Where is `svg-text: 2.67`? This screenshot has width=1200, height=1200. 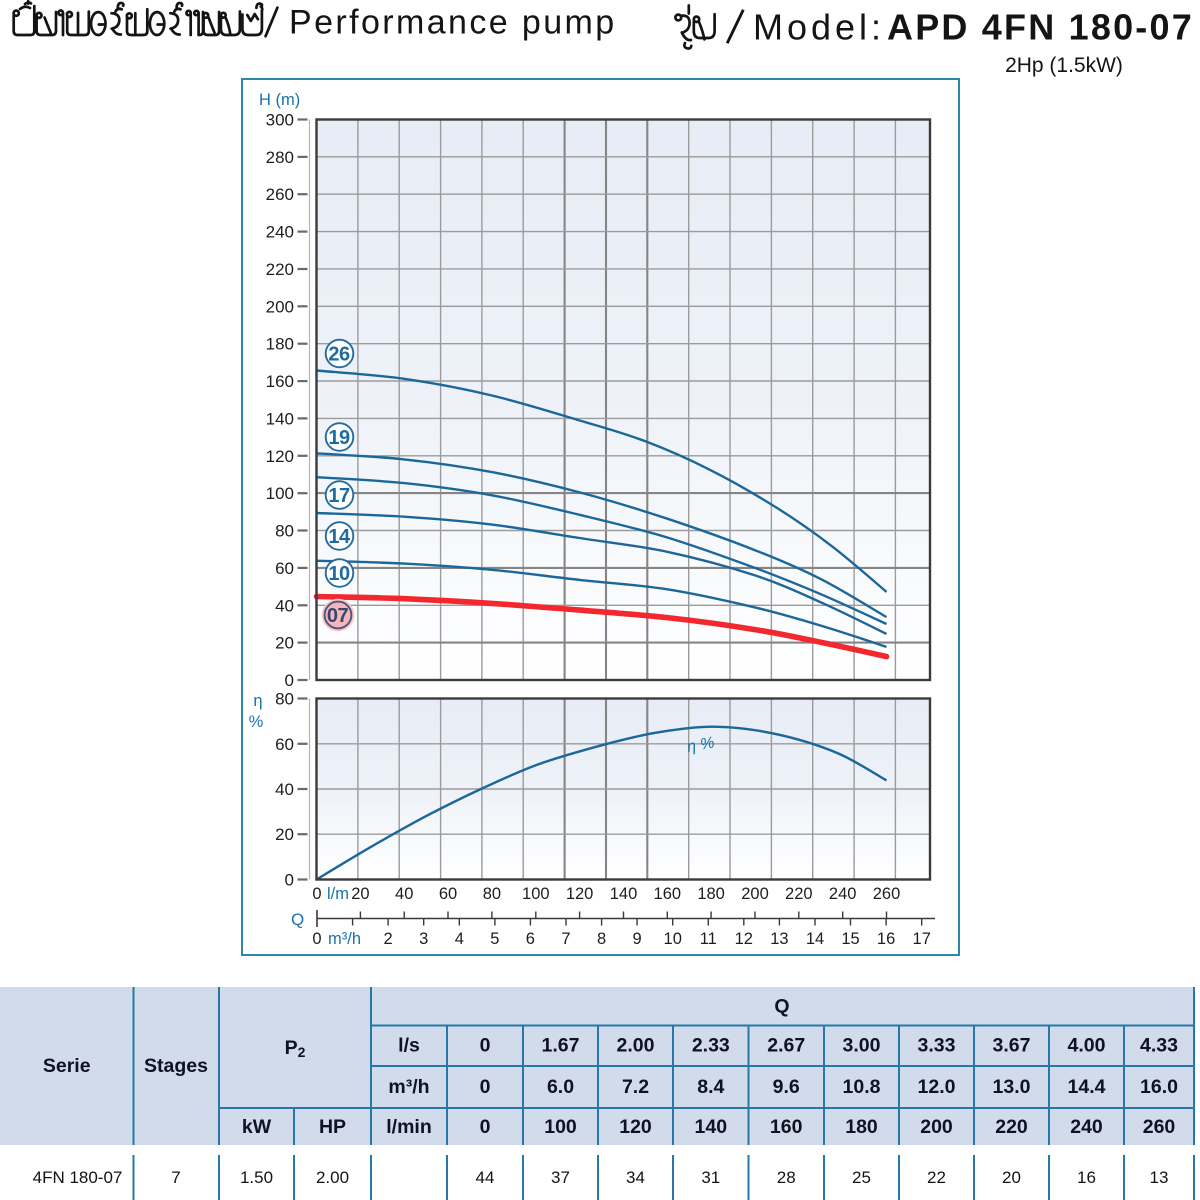 svg-text: 2.67 is located at coordinates (786, 1046).